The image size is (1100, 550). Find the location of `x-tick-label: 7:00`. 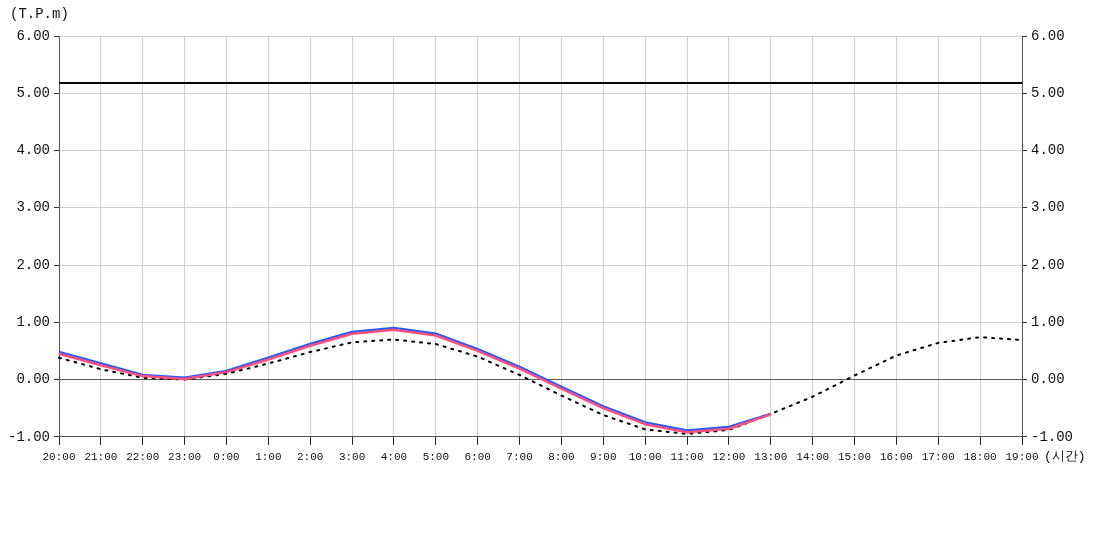

x-tick-label: 7:00 is located at coordinates (519, 457).